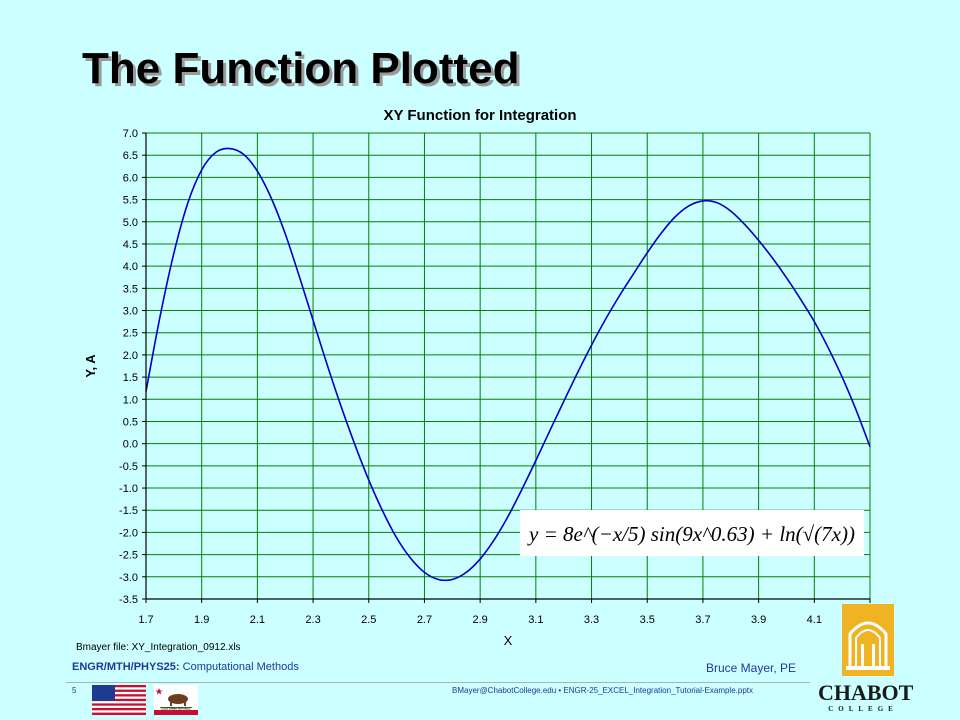 The height and width of the screenshot is (720, 960). I want to click on y-tick-label: -1.5, so click(128, 511).